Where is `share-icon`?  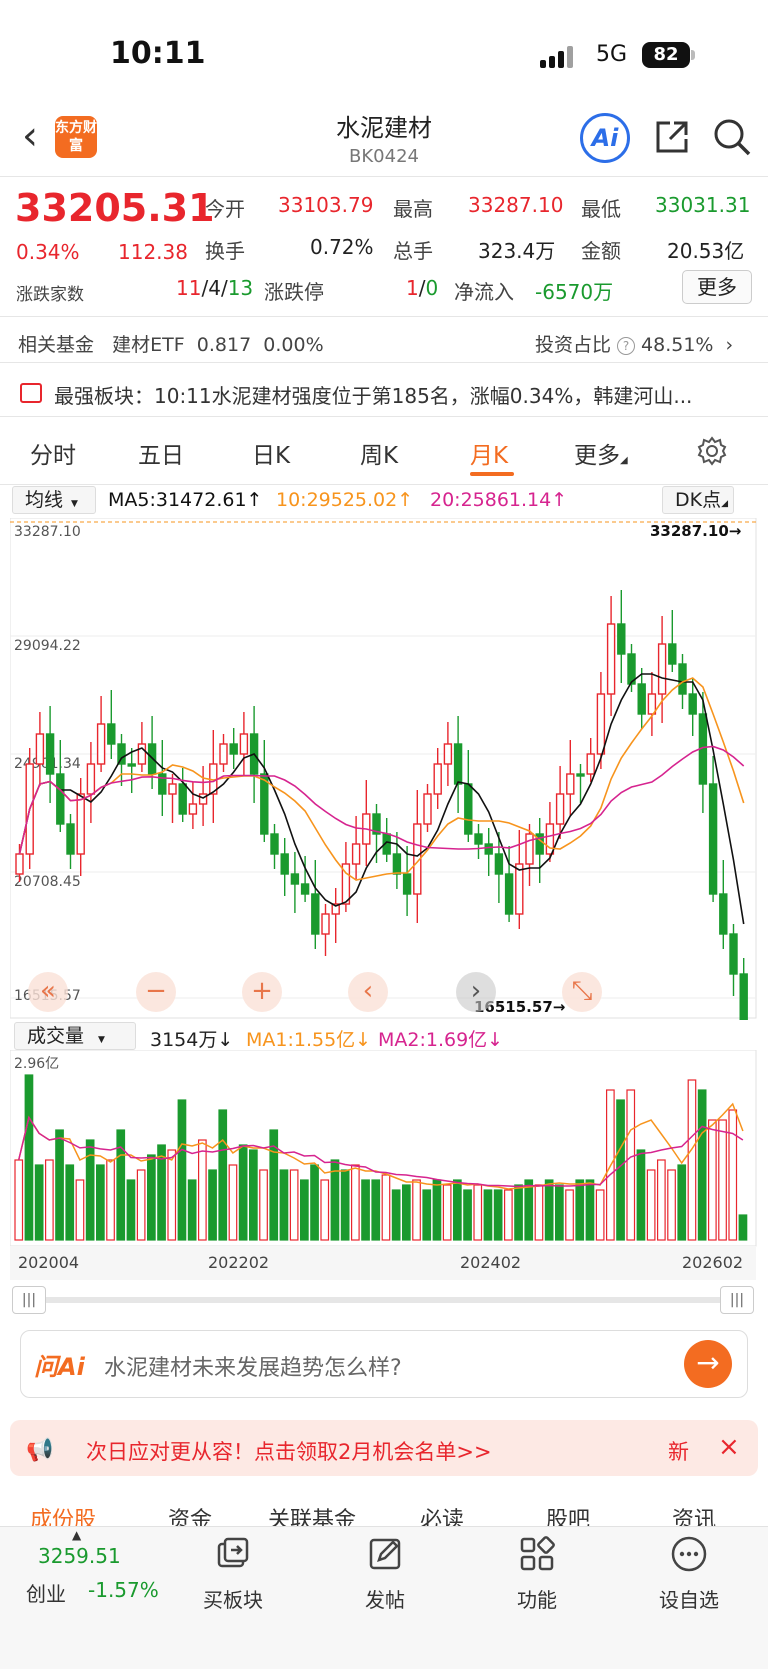 share-icon is located at coordinates (672, 137).